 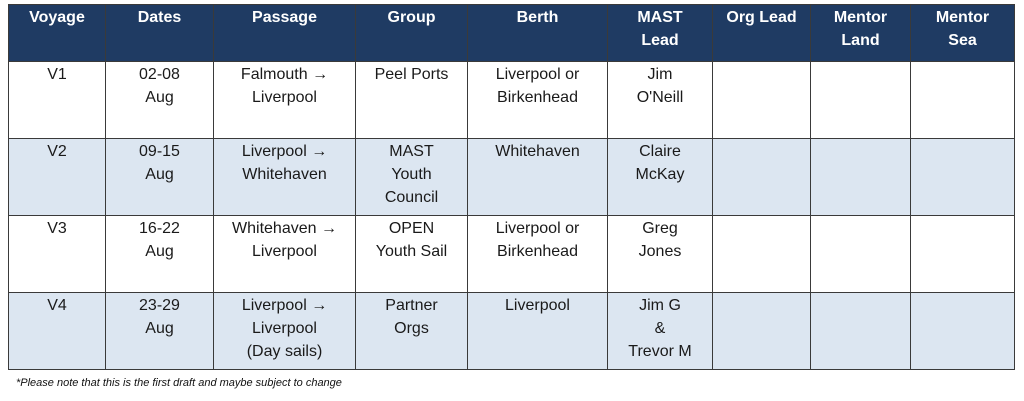 What do you see at coordinates (660, 74) in the screenshot?
I see `cell-text: Jim` at bounding box center [660, 74].